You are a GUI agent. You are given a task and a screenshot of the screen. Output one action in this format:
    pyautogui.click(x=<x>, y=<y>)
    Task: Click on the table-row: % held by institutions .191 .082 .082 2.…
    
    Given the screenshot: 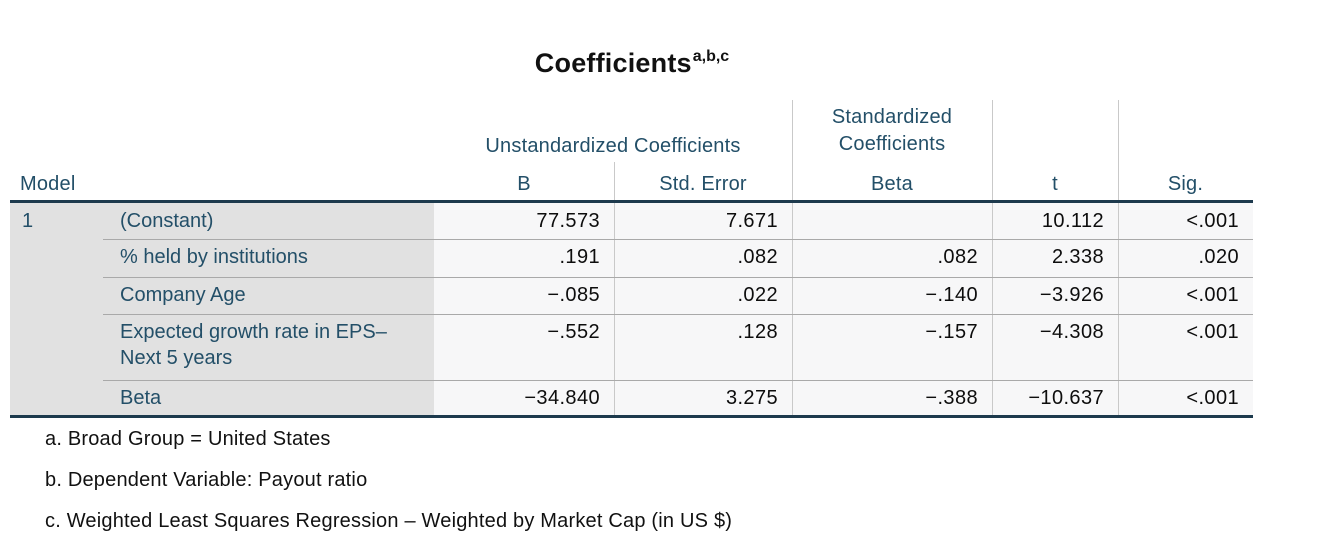 What is the action you would take?
    pyautogui.click(x=631, y=258)
    